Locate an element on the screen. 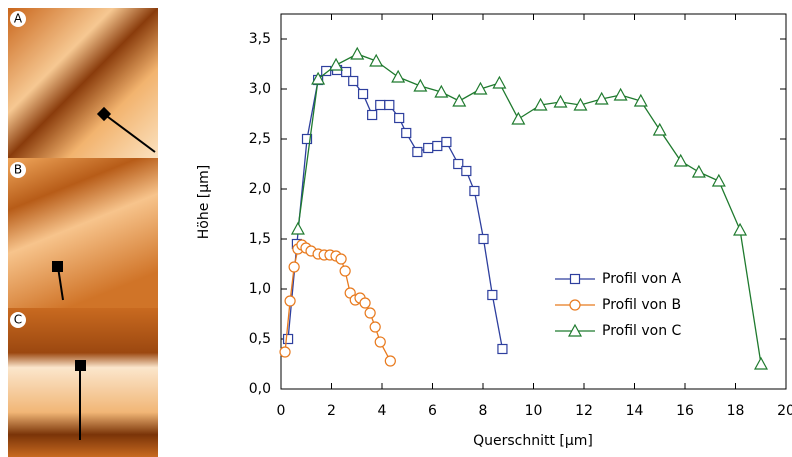 This screenshot has width=792, height=457. y-axis-label: Höhe [µm] is located at coordinates (204, 202).